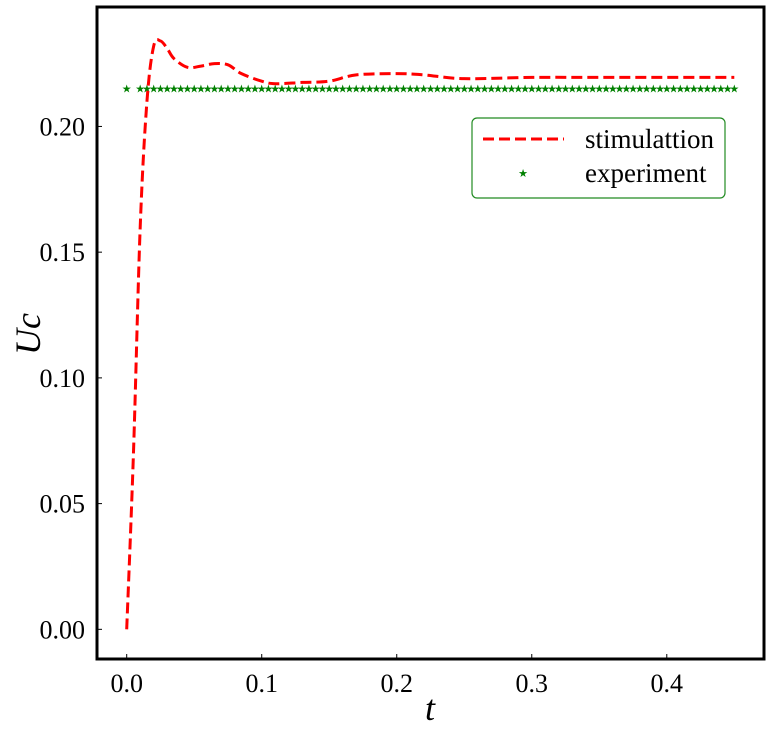 The image size is (772, 733). I want to click on x-tick-label: 0.1, so click(261, 683).